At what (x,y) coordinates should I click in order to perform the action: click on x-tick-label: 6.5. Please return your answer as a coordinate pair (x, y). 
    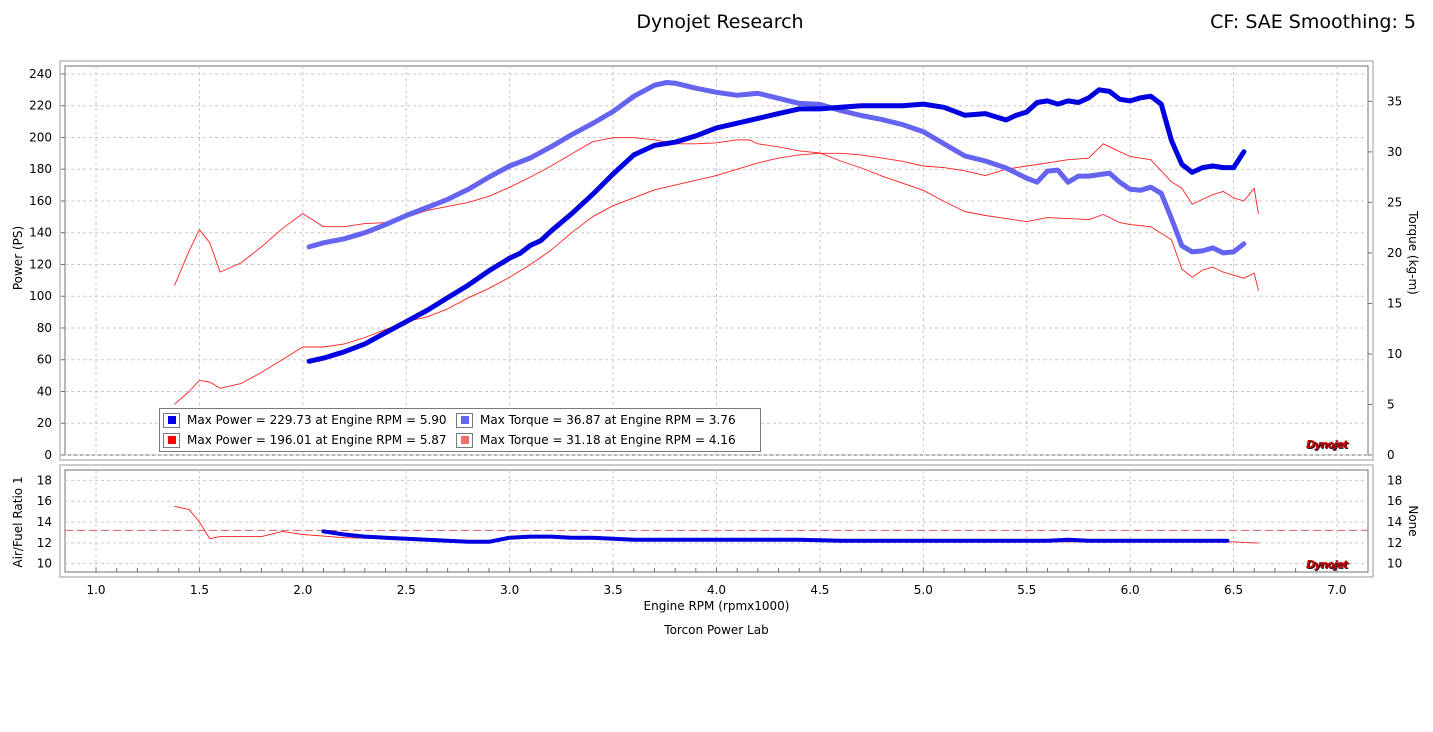
    Looking at the image, I should click on (1233, 590).